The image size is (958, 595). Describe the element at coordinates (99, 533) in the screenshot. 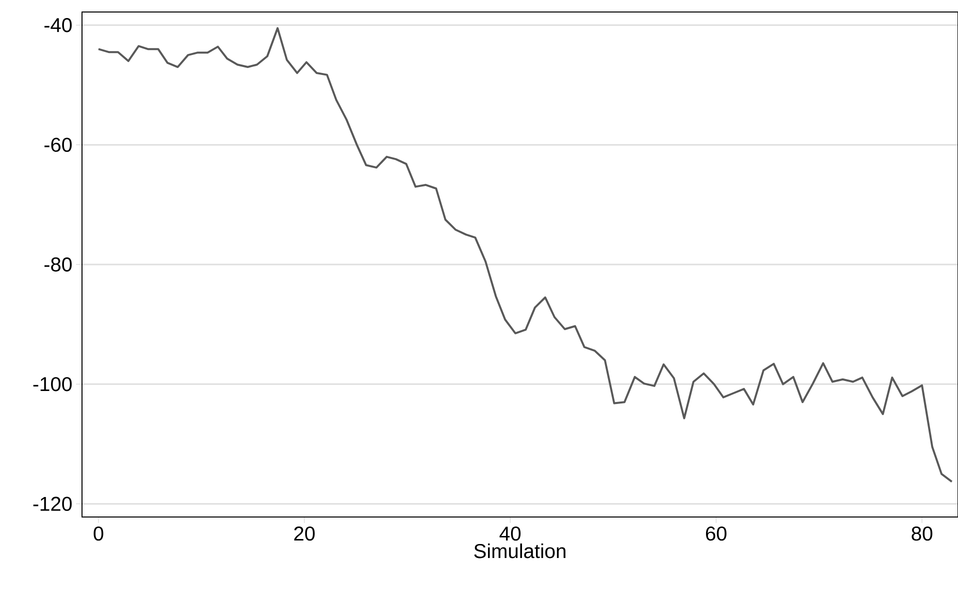

I see `x-tick-label: 0` at that location.